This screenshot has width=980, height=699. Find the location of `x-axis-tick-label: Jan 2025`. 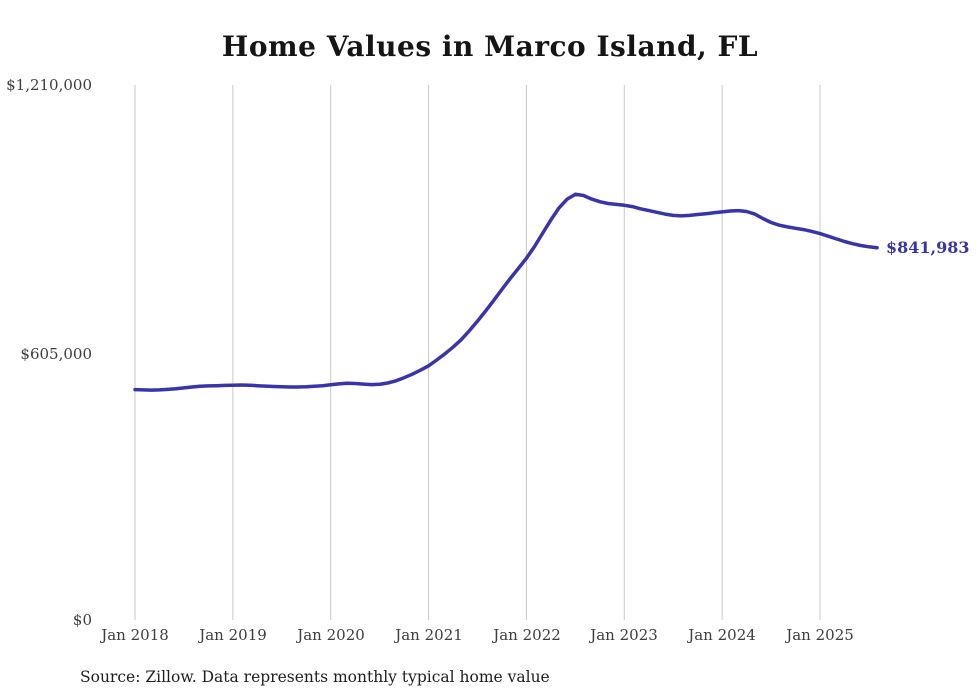

x-axis-tick-label: Jan 2025 is located at coordinates (820, 635).